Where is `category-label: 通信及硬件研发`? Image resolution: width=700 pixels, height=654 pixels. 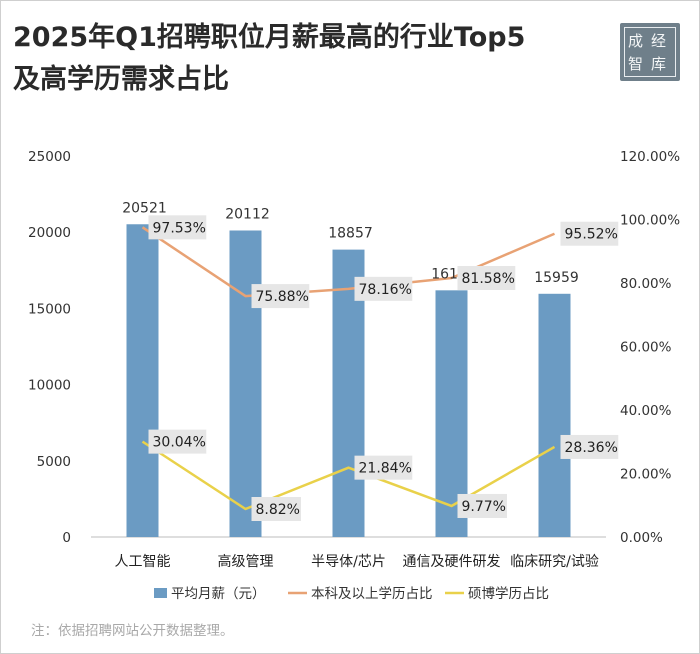 category-label: 通信及硬件研发 is located at coordinates (452, 562).